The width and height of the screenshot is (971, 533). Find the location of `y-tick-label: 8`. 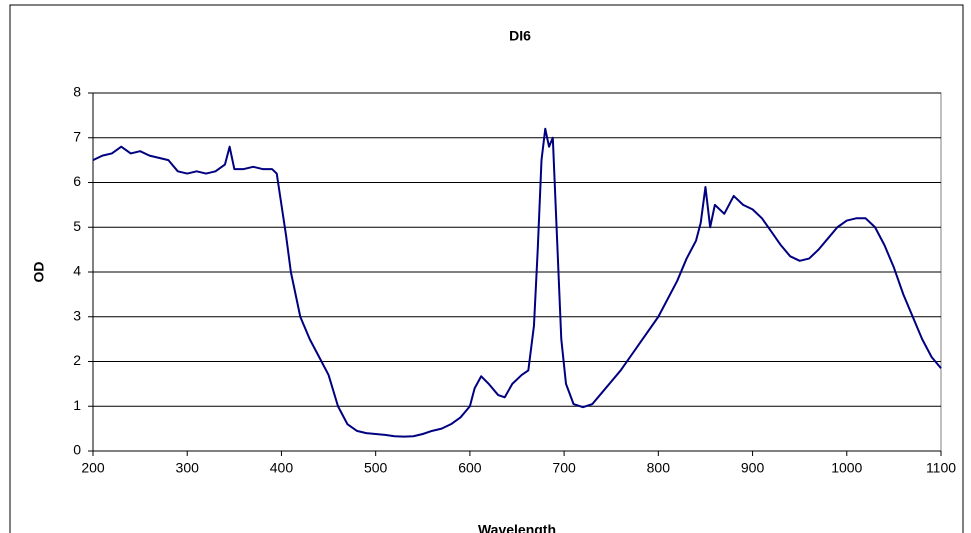

y-tick-label: 8 is located at coordinates (77, 92).